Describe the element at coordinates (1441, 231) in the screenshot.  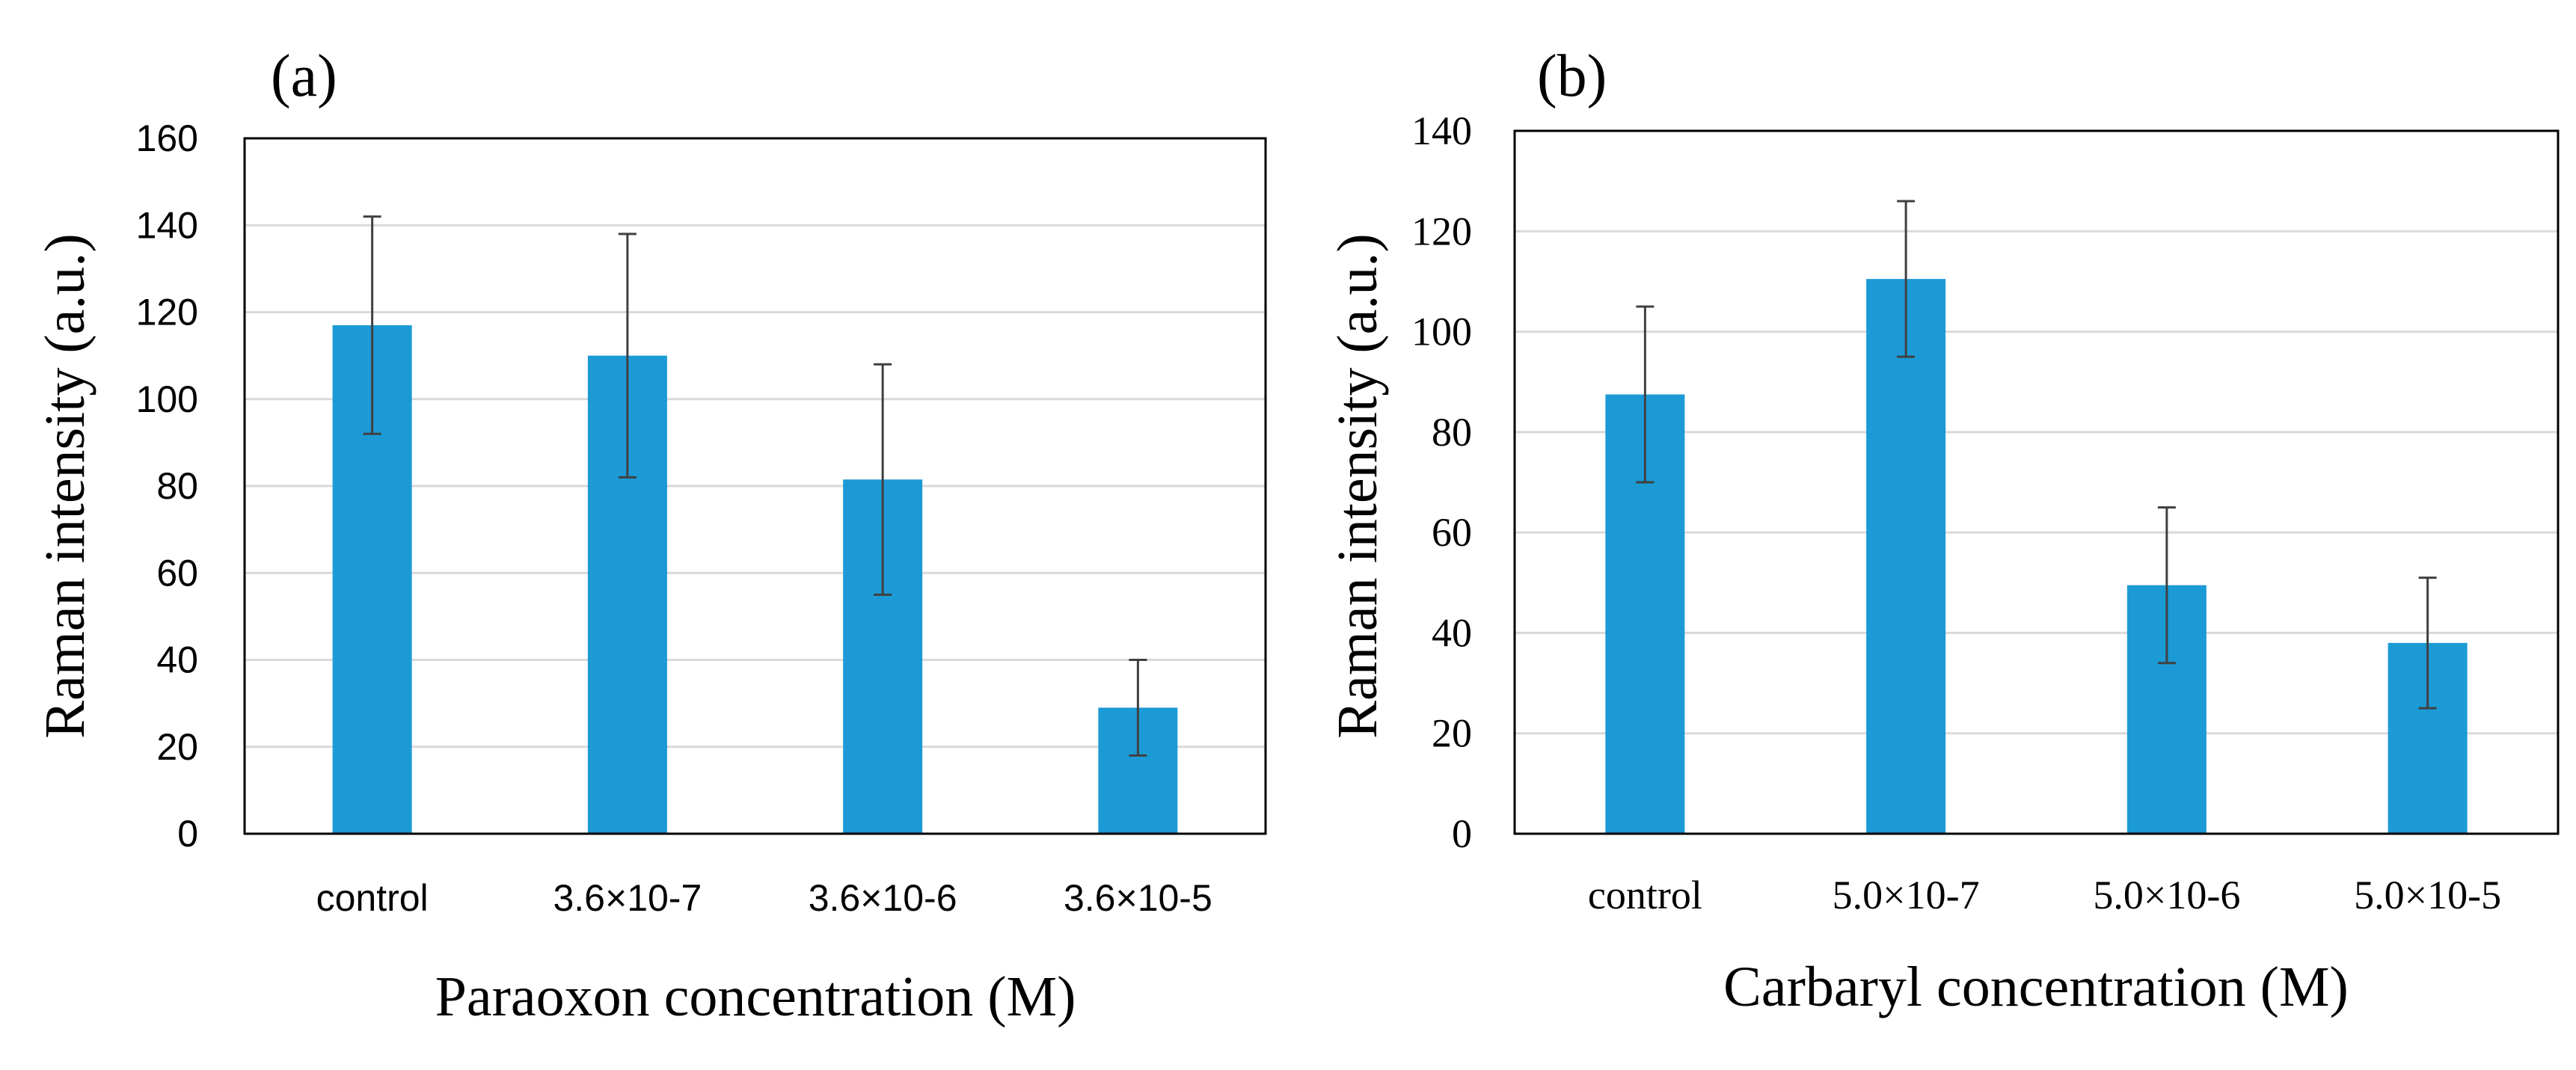
I see `panel-b-y-tick-label: 120` at that location.